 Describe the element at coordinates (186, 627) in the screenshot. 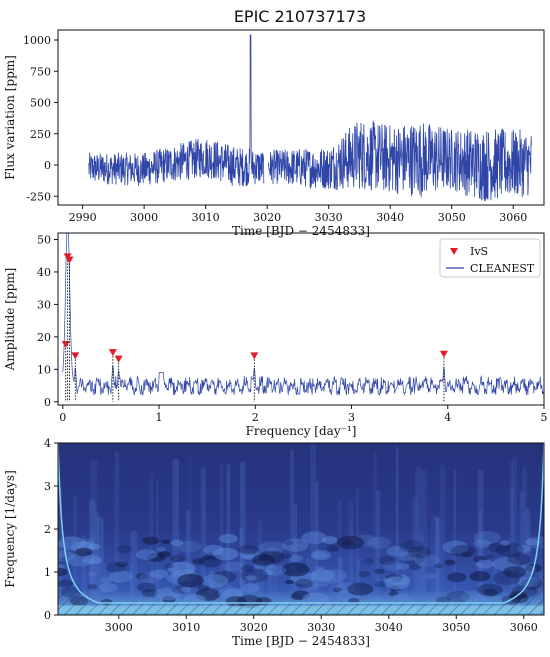

I see `wv-xtick-label: 3010` at that location.